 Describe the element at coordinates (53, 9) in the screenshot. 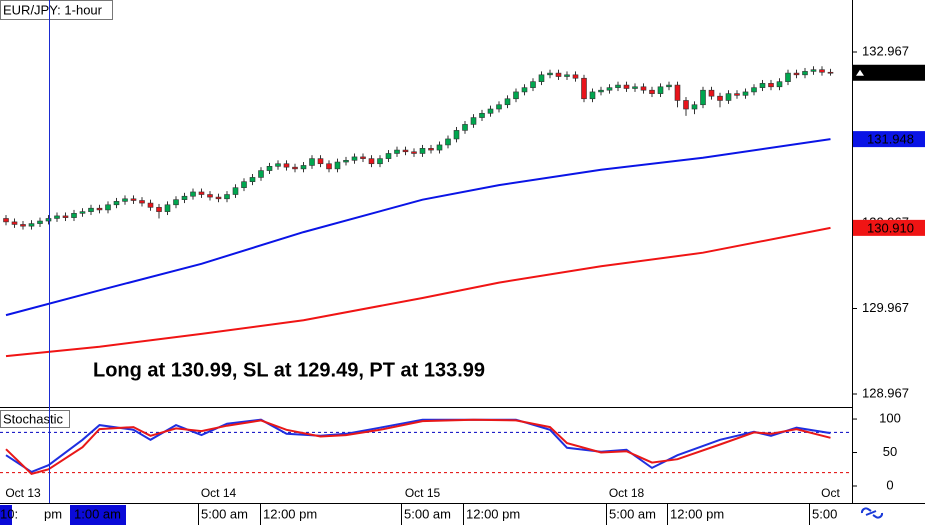

I see `chart-title: EUR/JPY: 1-hour` at that location.